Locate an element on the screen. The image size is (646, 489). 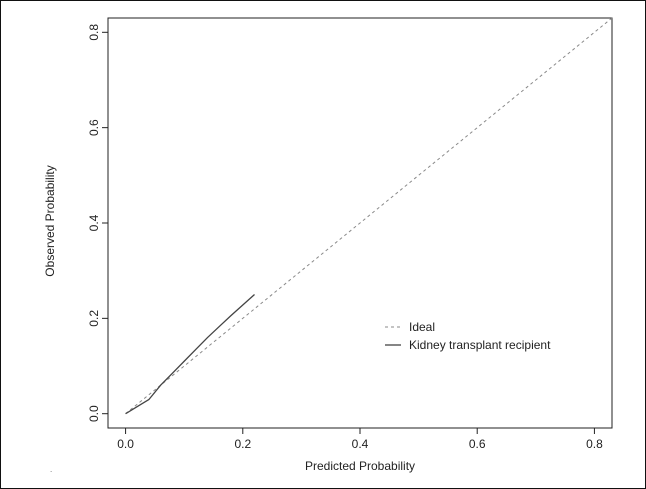
x-axis-title: Predicted Probability is located at coordinates (360, 466).